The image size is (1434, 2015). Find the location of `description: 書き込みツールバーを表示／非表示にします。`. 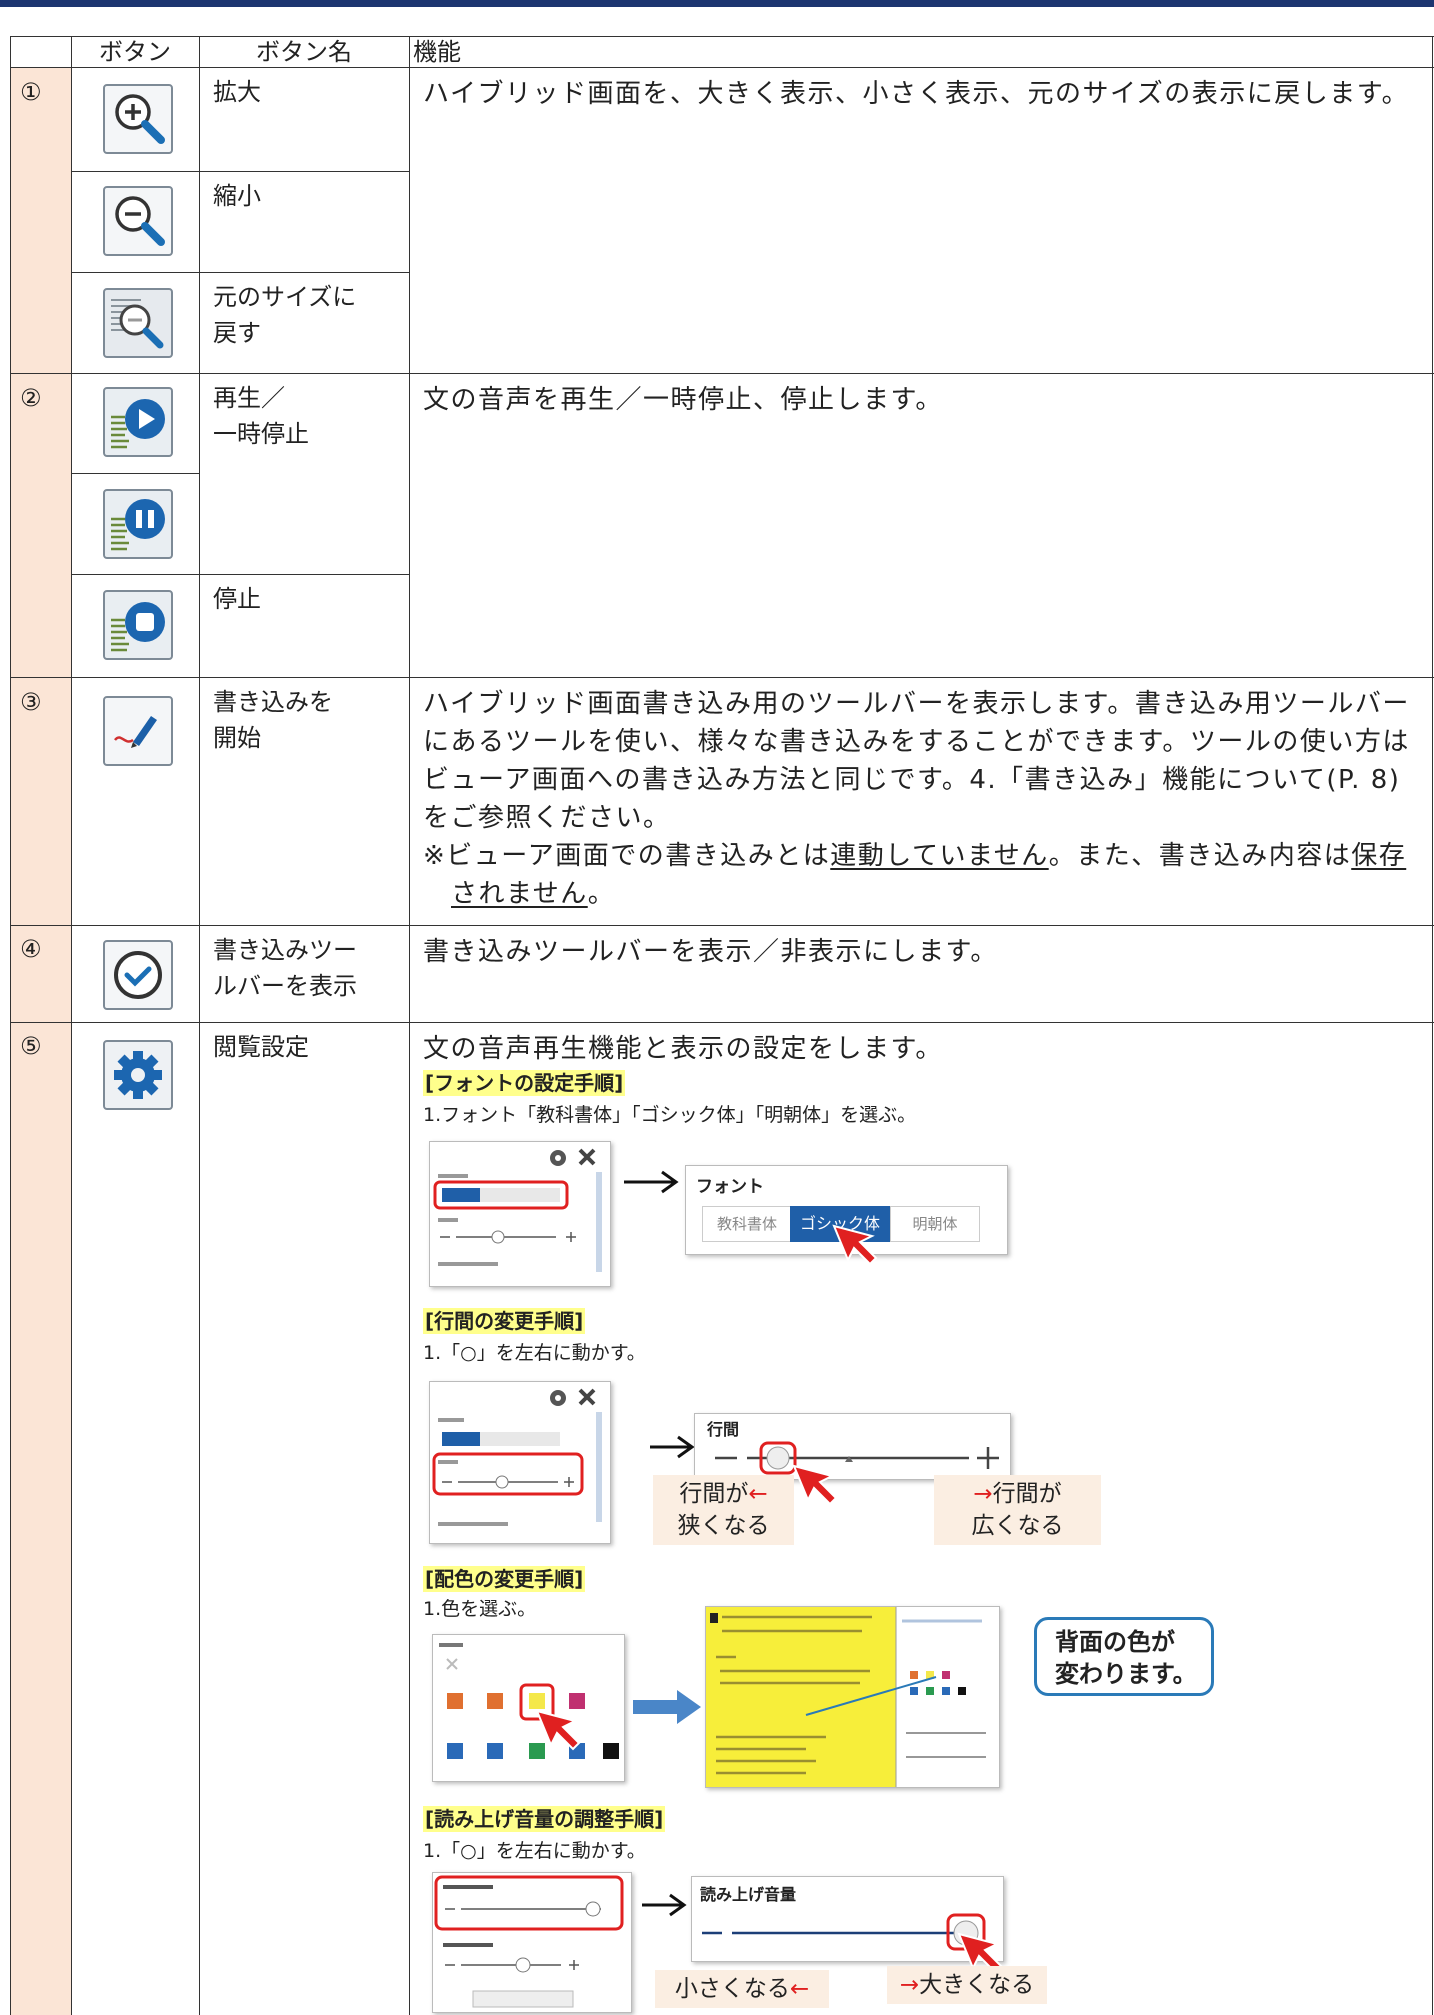

description: 書き込みツールバーを表示／非表示にします。 is located at coordinates (710, 952).